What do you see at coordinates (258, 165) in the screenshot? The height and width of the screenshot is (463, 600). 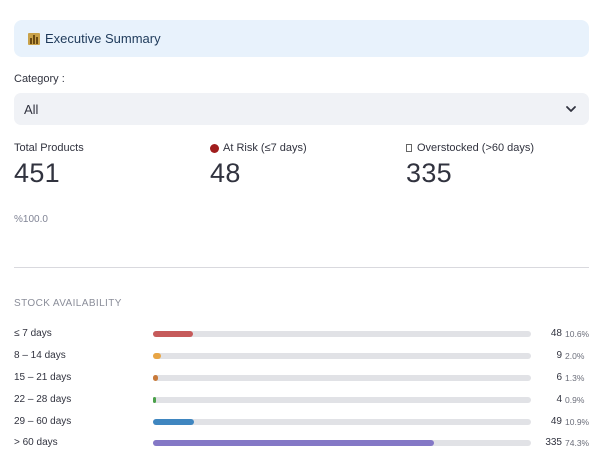 I see `metric-at-risk: At Risk (≤7 days) 48` at bounding box center [258, 165].